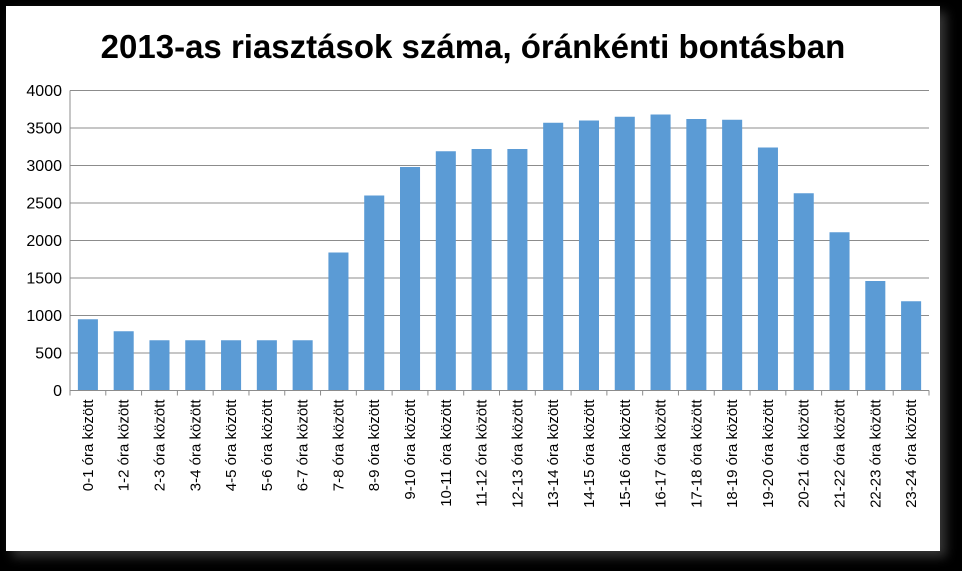 The image size is (962, 571). I want to click on x-tick-label: 17-18 óra között, so click(696, 453).